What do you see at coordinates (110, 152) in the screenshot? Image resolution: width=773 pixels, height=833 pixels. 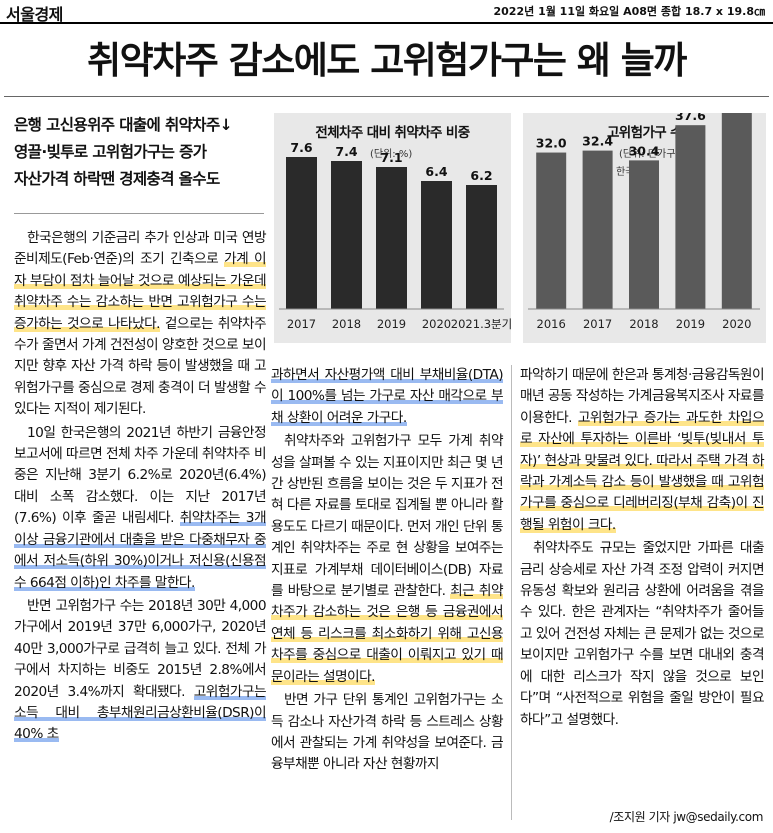 I see `subhead-line: 영끌·빚투로 고위험가구는 증가` at bounding box center [110, 152].